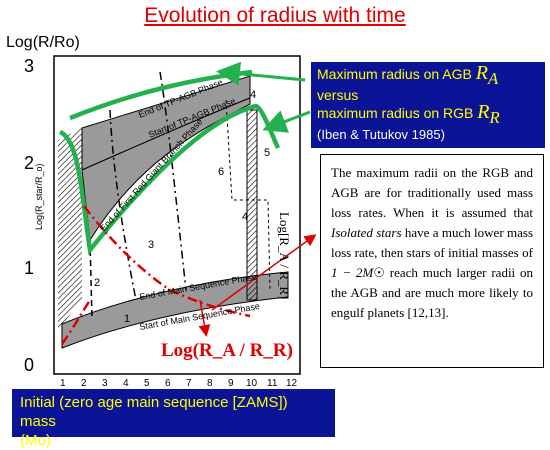  I want to click on x-tick: 1, so click(63, 383).